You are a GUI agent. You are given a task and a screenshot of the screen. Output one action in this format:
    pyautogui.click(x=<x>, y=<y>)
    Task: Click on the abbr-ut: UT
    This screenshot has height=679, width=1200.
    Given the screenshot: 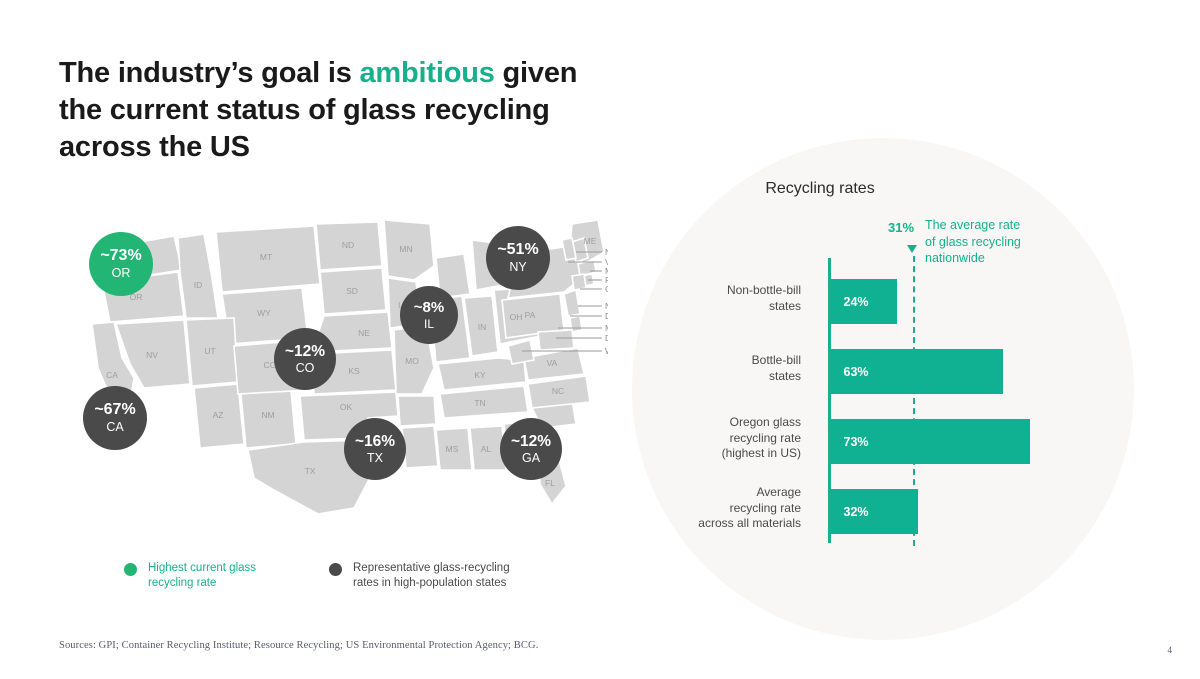 What is the action you would take?
    pyautogui.click(x=209, y=351)
    